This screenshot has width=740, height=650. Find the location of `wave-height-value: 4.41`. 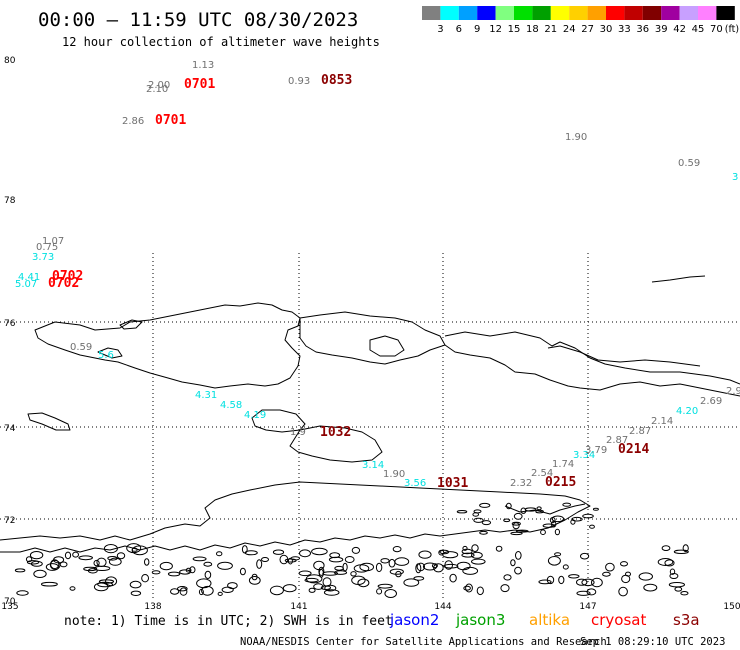

wave-height-value: 4.41 is located at coordinates (29, 277).